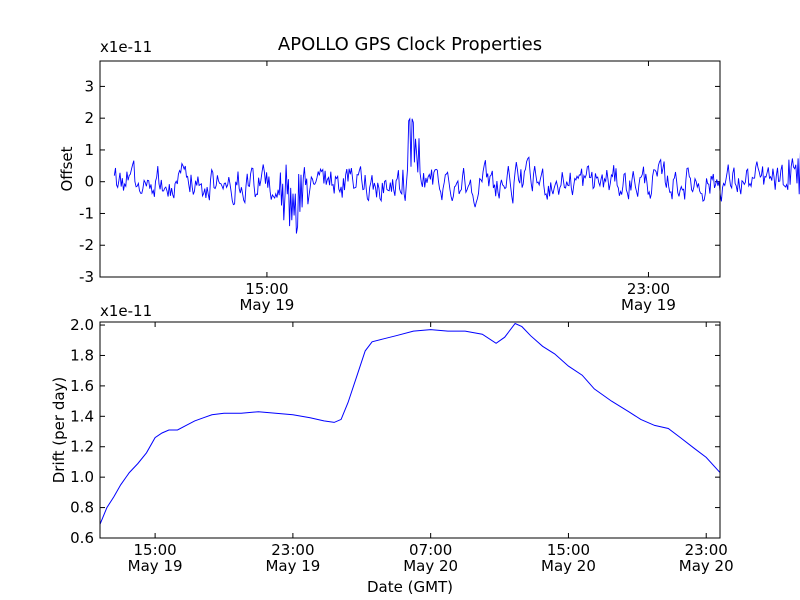  Describe the element at coordinates (410, 587) in the screenshot. I see `drift-xlabel: Date (GMT)` at that location.